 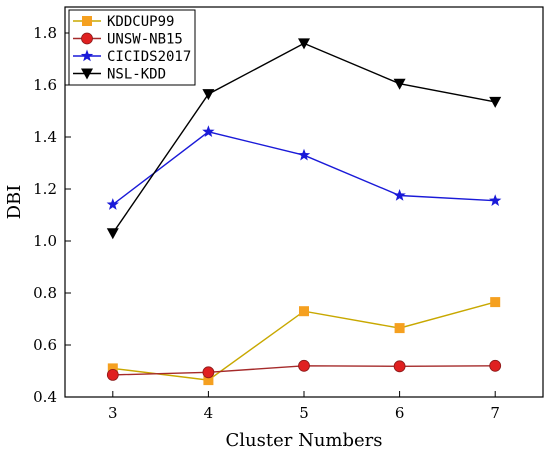 I want to click on y-tick-label: 1.6, so click(x=45, y=85).